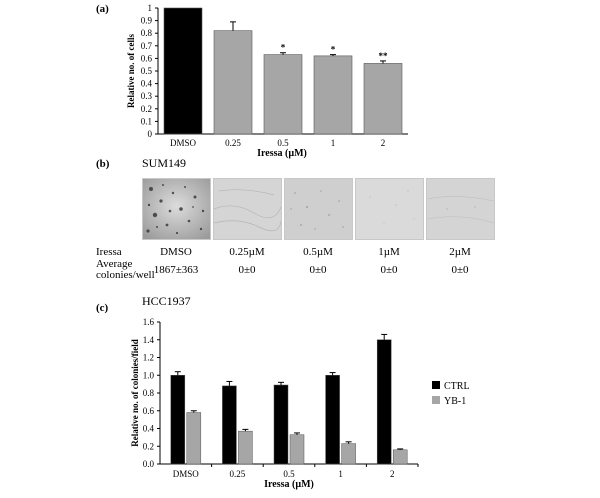 This screenshot has width=600, height=498. What do you see at coordinates (102, 308) in the screenshot?
I see `panel-c-label: (c)` at bounding box center [102, 308].